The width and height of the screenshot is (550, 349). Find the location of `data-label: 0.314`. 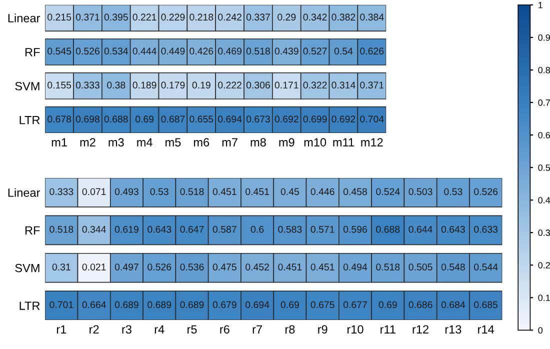

data-label: 0.314 is located at coordinates (344, 85).